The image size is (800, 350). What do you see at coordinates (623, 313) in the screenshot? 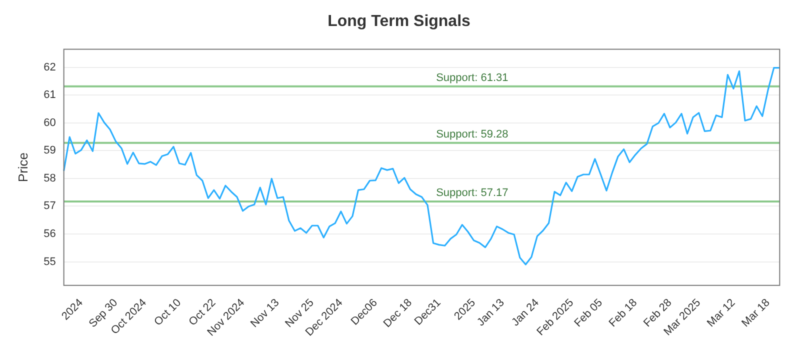
I see `x-tick-label: Feb 18` at bounding box center [623, 313].